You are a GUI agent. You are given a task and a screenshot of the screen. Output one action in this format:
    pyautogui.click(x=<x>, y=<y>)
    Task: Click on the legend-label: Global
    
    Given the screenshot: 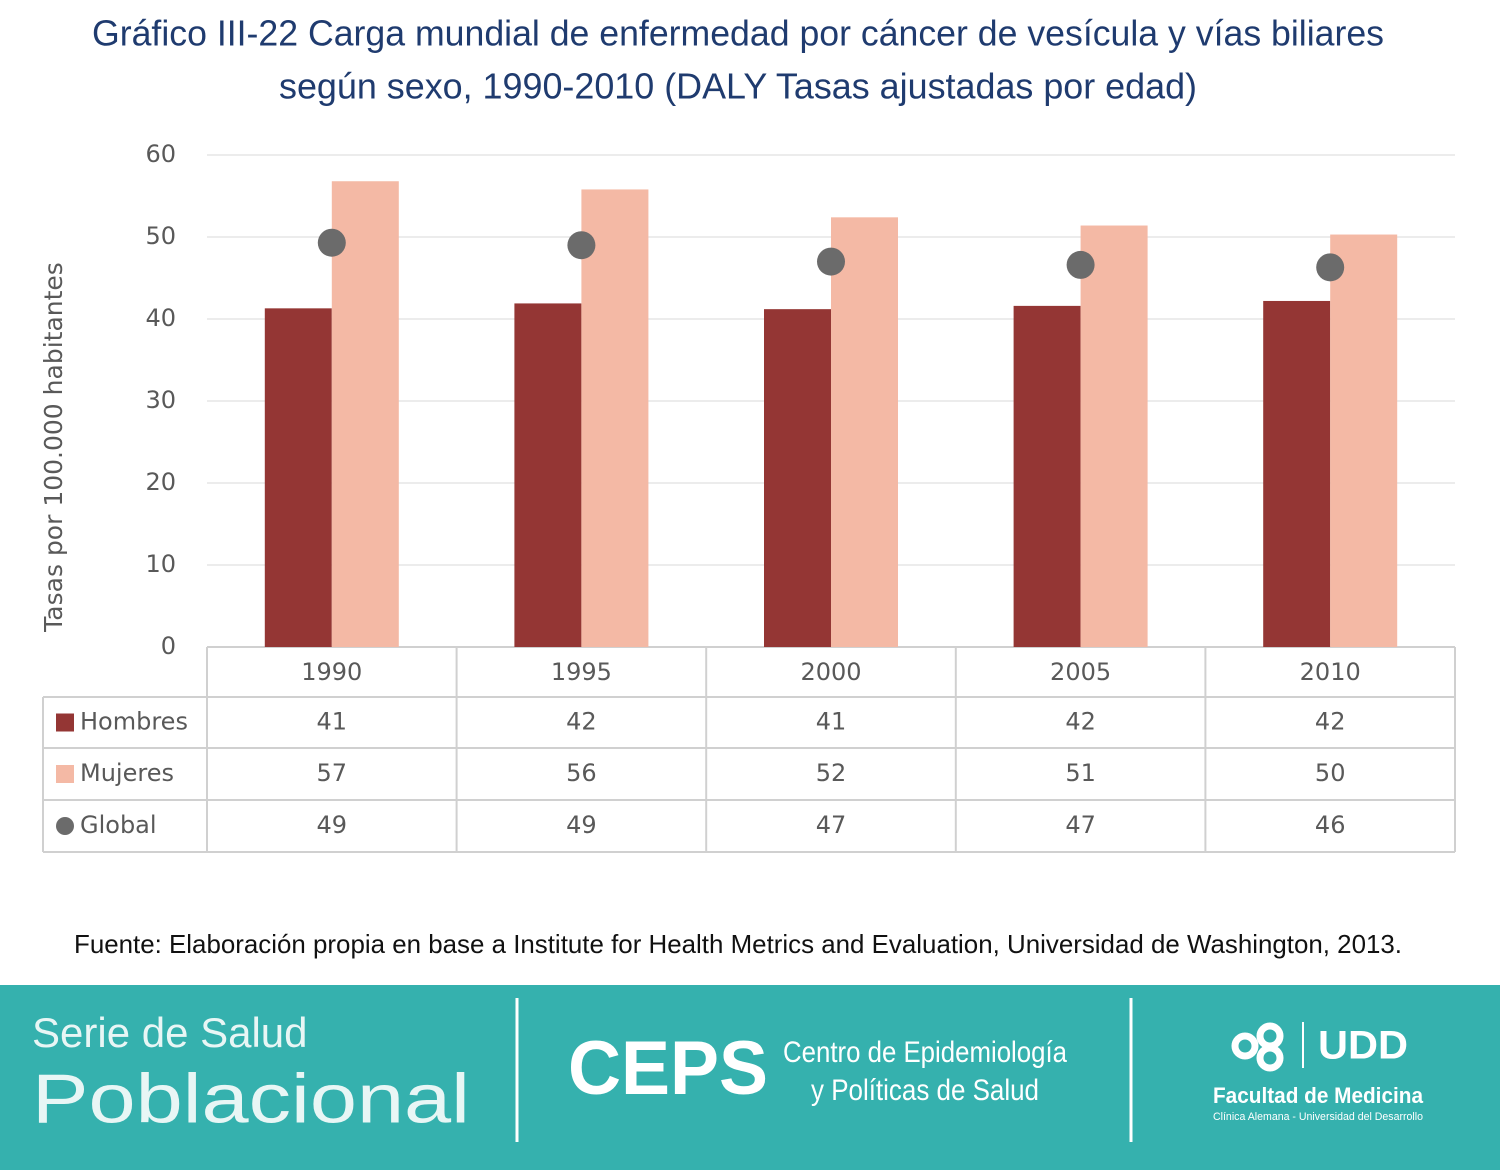 What is the action you would take?
    pyautogui.click(x=118, y=825)
    